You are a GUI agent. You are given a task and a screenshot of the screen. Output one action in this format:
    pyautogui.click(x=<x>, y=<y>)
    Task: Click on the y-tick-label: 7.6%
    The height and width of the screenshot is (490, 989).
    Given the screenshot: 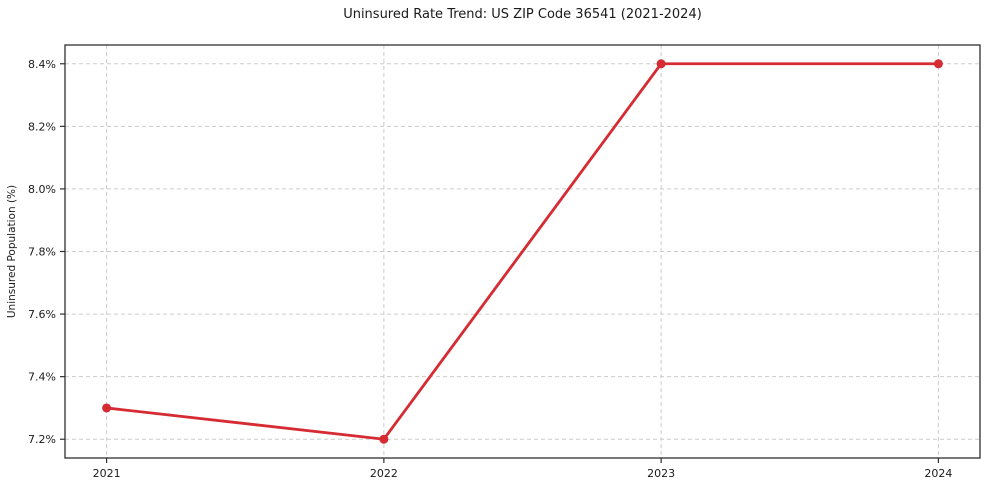 What is the action you would take?
    pyautogui.click(x=42, y=314)
    